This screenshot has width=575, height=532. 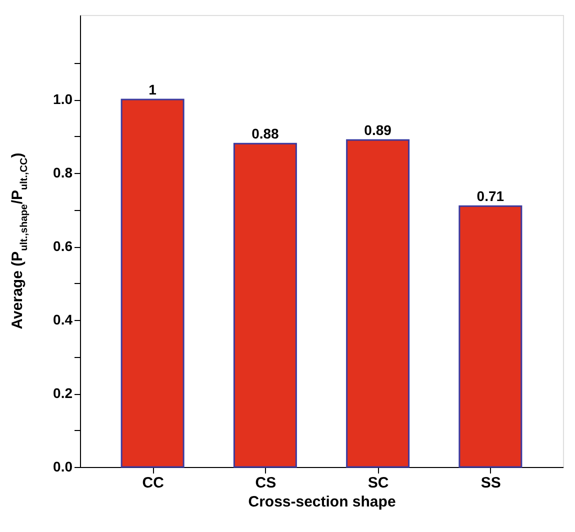 I want to click on y-tick-label: 0.6, so click(x=63, y=246).